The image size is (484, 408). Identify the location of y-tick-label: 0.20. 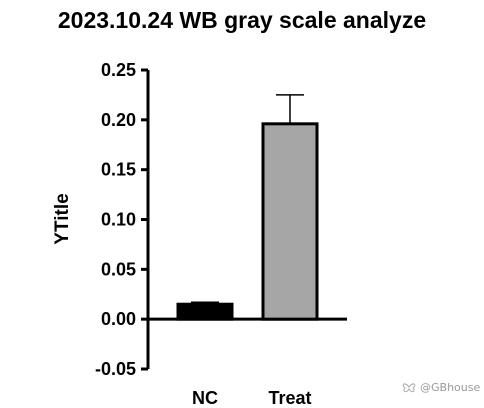
(118, 120).